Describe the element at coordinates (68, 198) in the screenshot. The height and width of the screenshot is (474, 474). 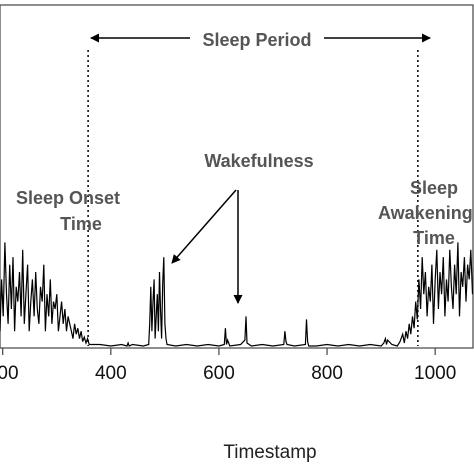
I see `sleep-onset-label: Sleep Onset` at that location.